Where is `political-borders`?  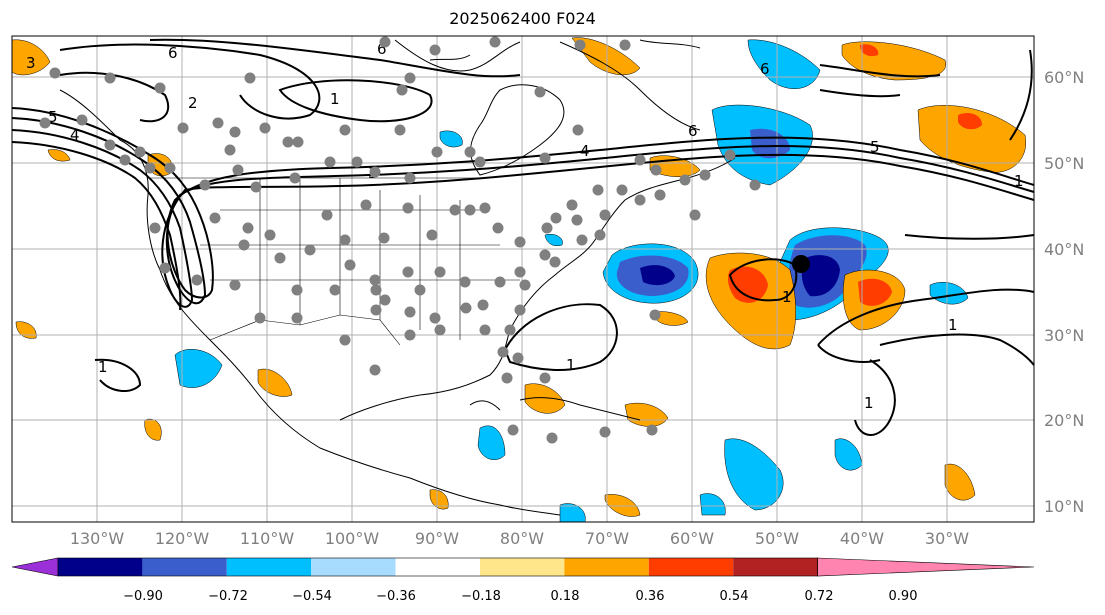
political-borders is located at coordinates (335, 261).